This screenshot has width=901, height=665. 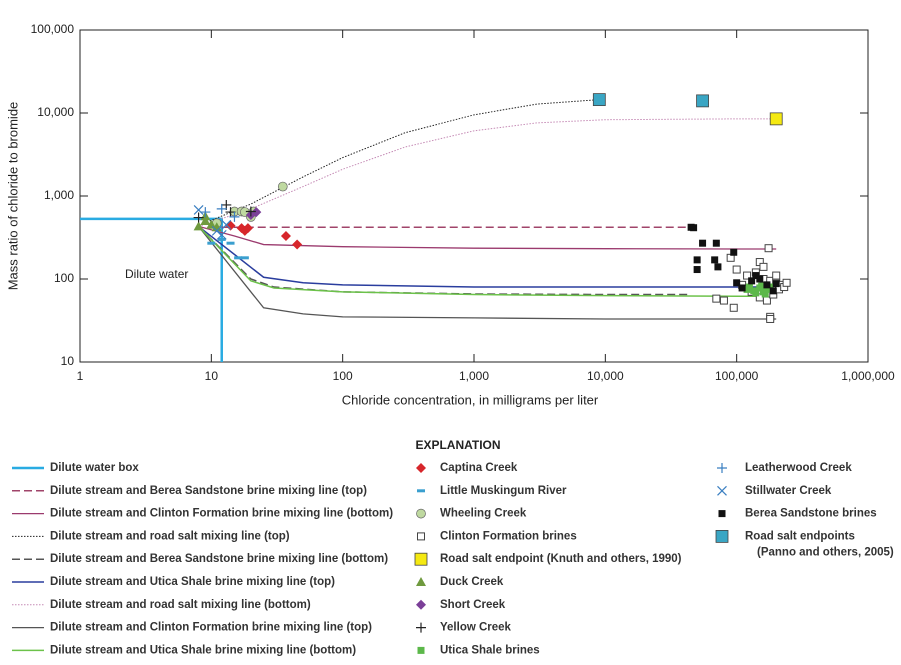 I want to click on x-tick-label: 10,000, so click(x=605, y=376).